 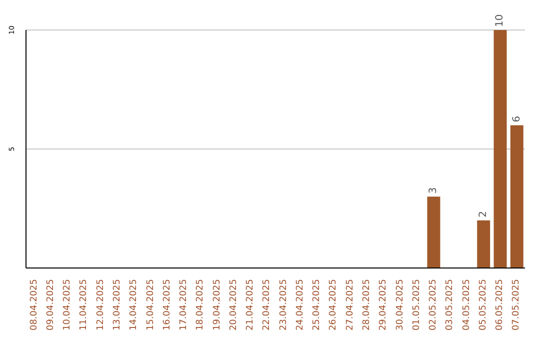 I want to click on x-tick-label: 12.04.2025, so click(x=101, y=305).